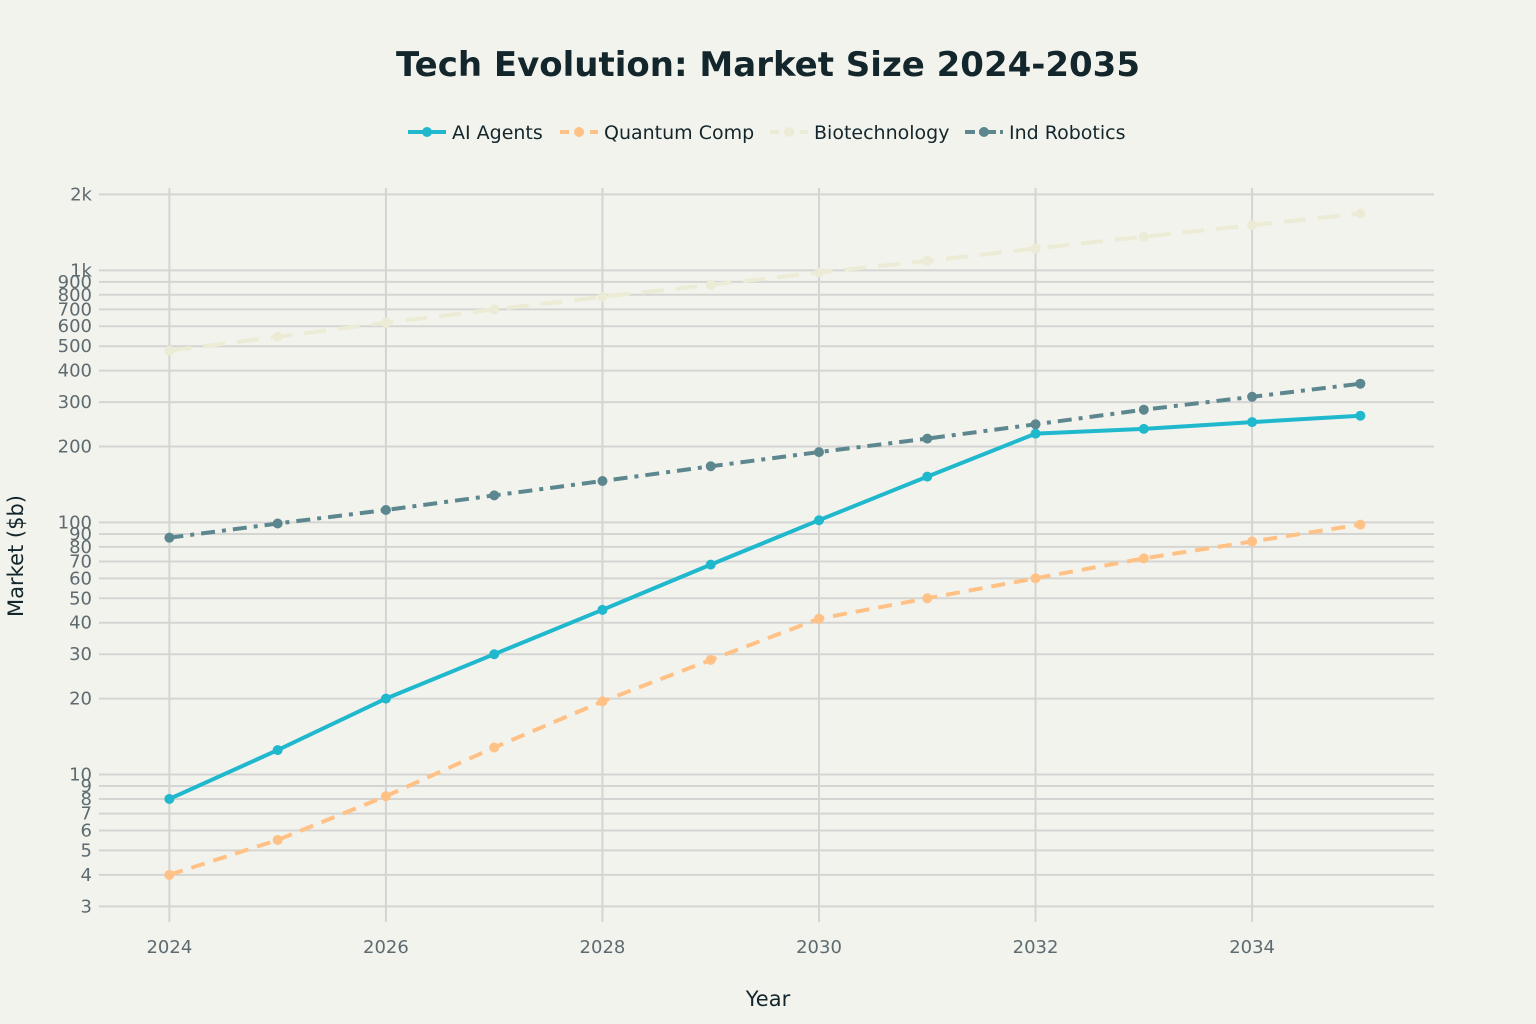  I want to click on data-point-biotechnology-2031, so click(927, 260).